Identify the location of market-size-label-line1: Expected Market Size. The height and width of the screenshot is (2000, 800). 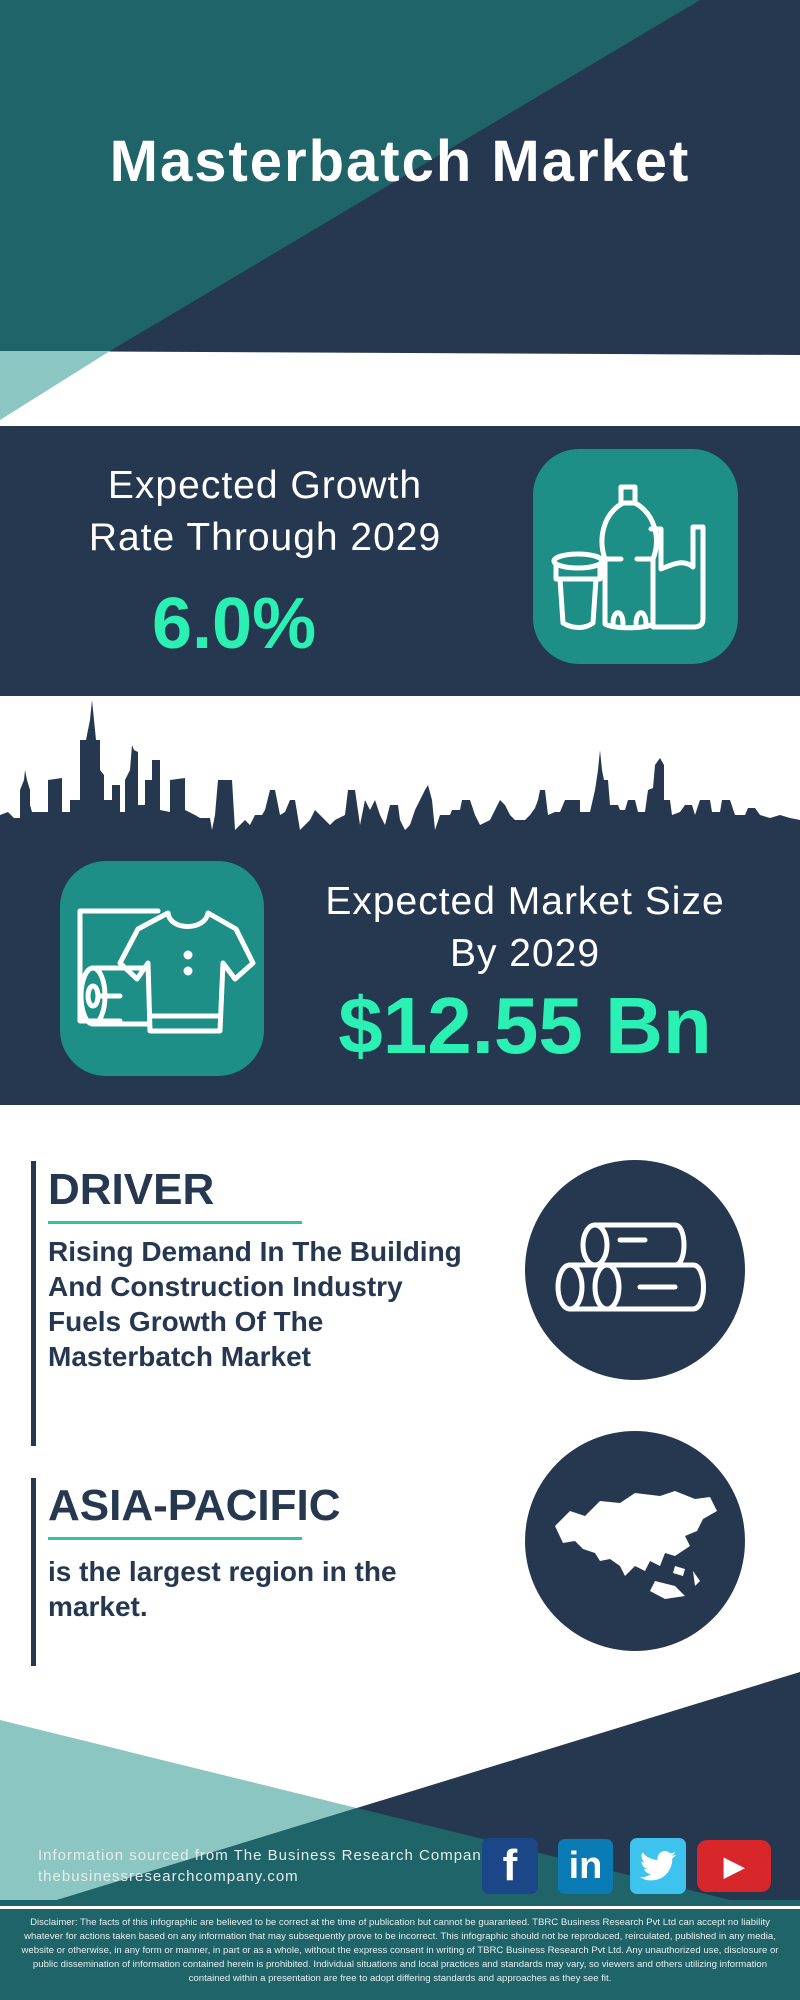
(525, 901).